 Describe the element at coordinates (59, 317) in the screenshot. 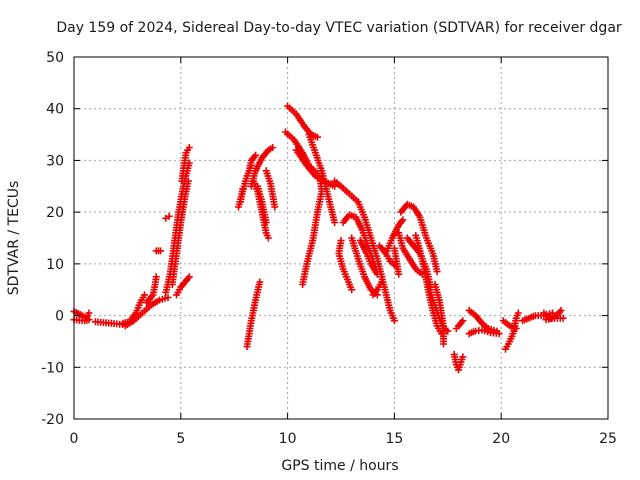

I see `y-tick-label: 0` at that location.